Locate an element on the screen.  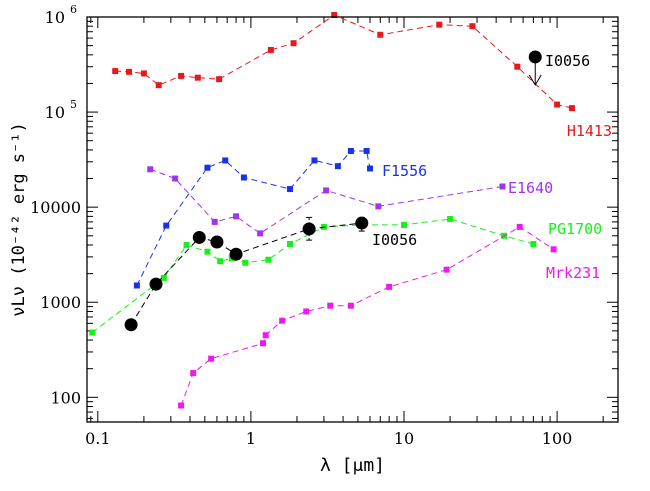
series-label-f1556: F1556 is located at coordinates (404, 171).